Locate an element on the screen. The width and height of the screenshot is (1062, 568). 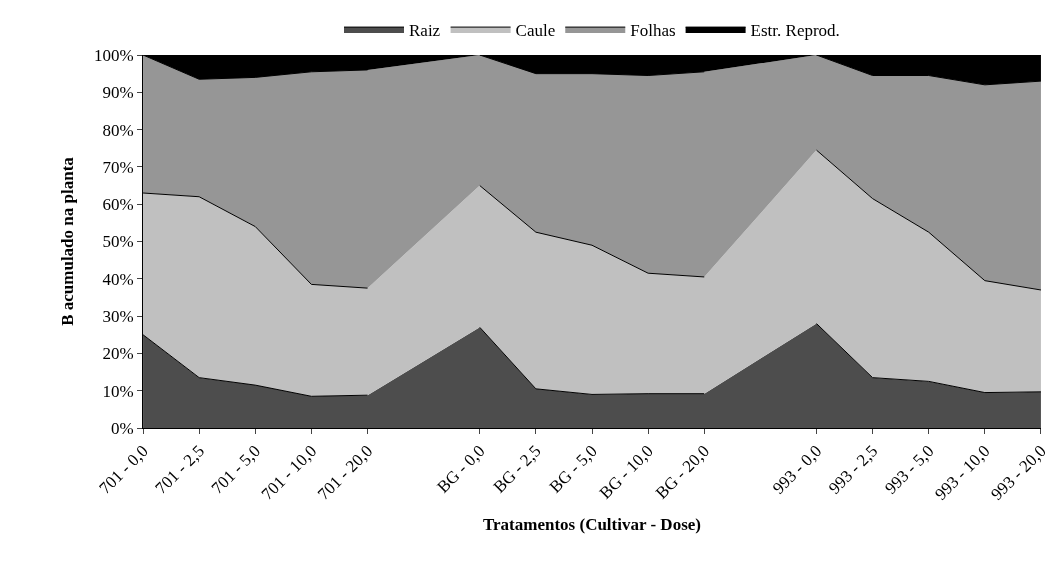
y-tick-label: 100% is located at coordinates (113, 55).